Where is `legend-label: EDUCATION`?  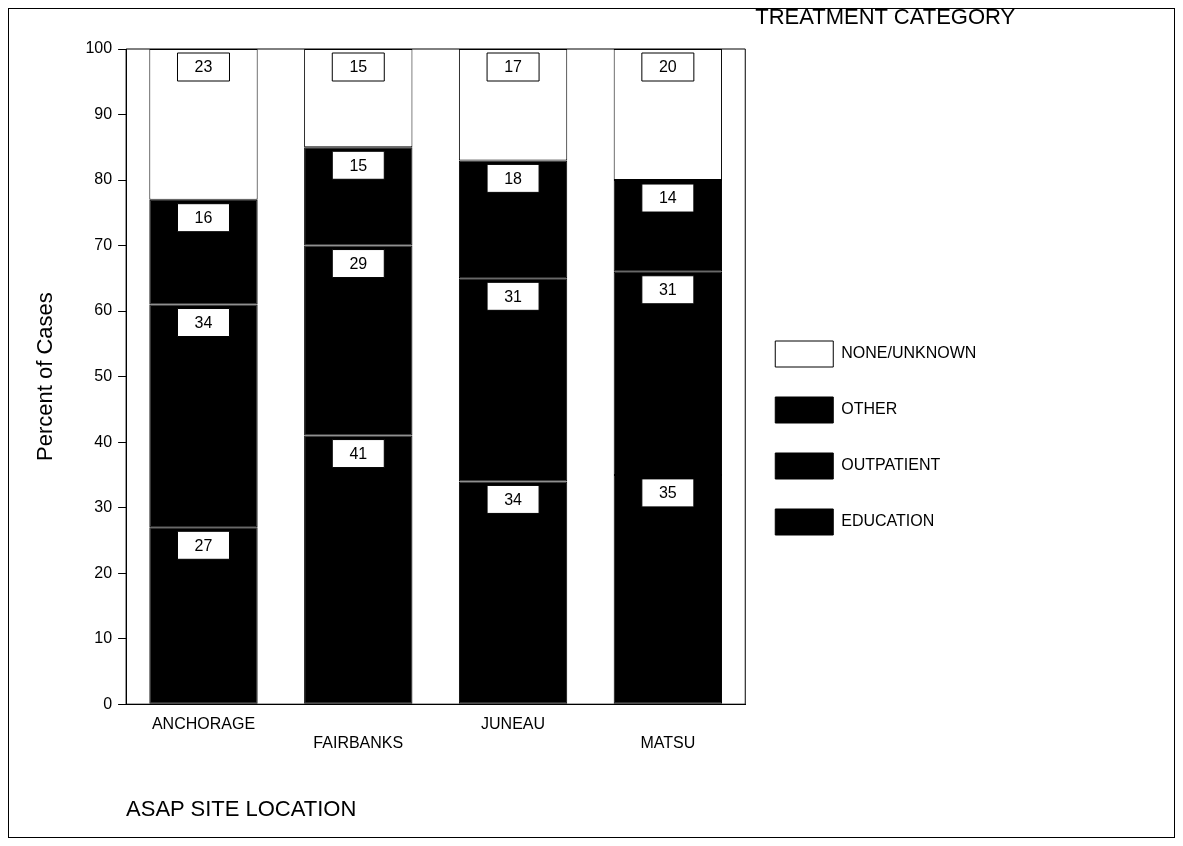
legend-label: EDUCATION is located at coordinates (888, 521).